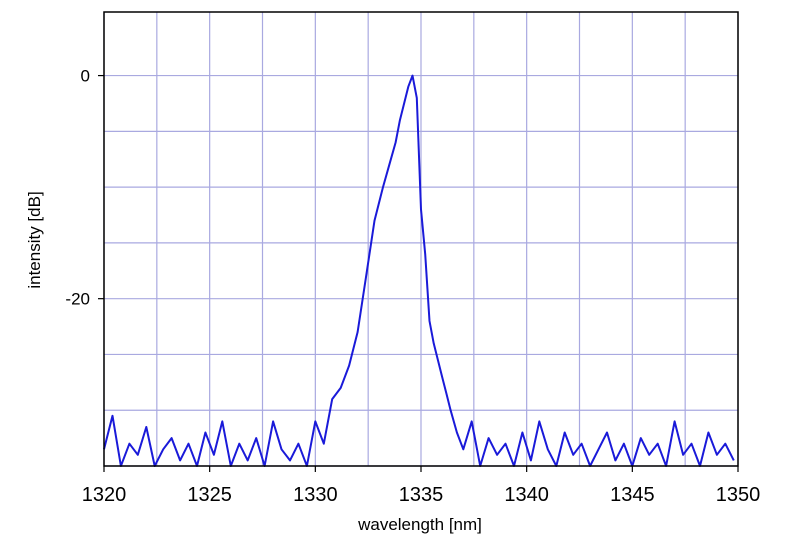 Image resolution: width=800 pixels, height=548 pixels. Describe the element at coordinates (419, 524) in the screenshot. I see `x-axis-label: wavelength [nm]` at that location.